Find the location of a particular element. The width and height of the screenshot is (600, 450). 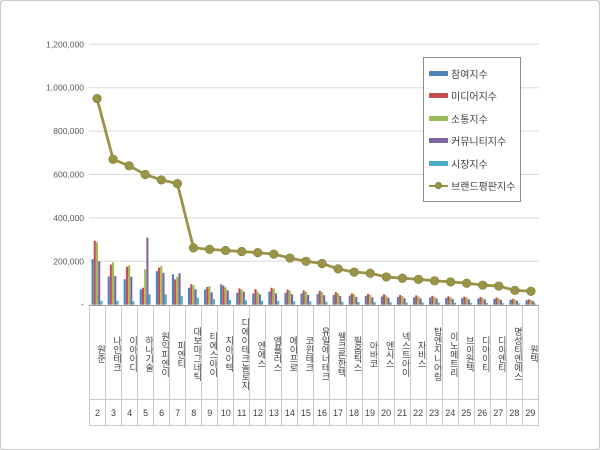

x-axis-column: 대보마그네틱 8 is located at coordinates (193, 366).